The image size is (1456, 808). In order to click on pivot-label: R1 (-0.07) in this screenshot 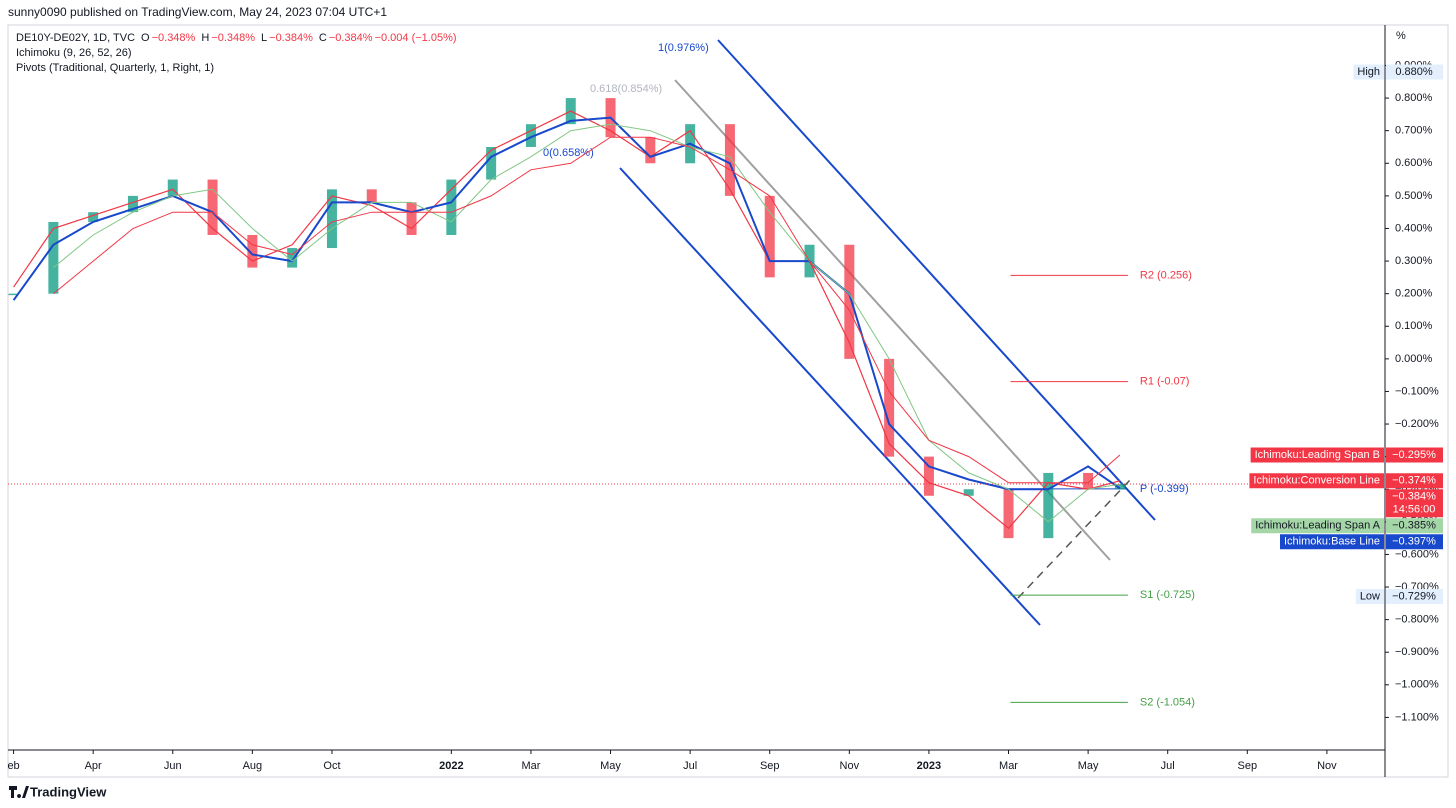, I will do `click(1165, 382)`.